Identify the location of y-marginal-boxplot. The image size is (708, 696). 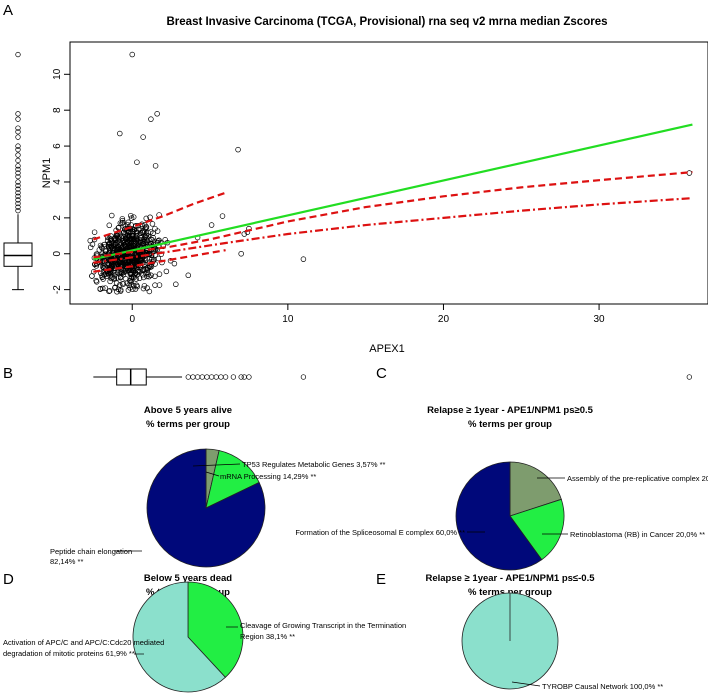
(18, 171).